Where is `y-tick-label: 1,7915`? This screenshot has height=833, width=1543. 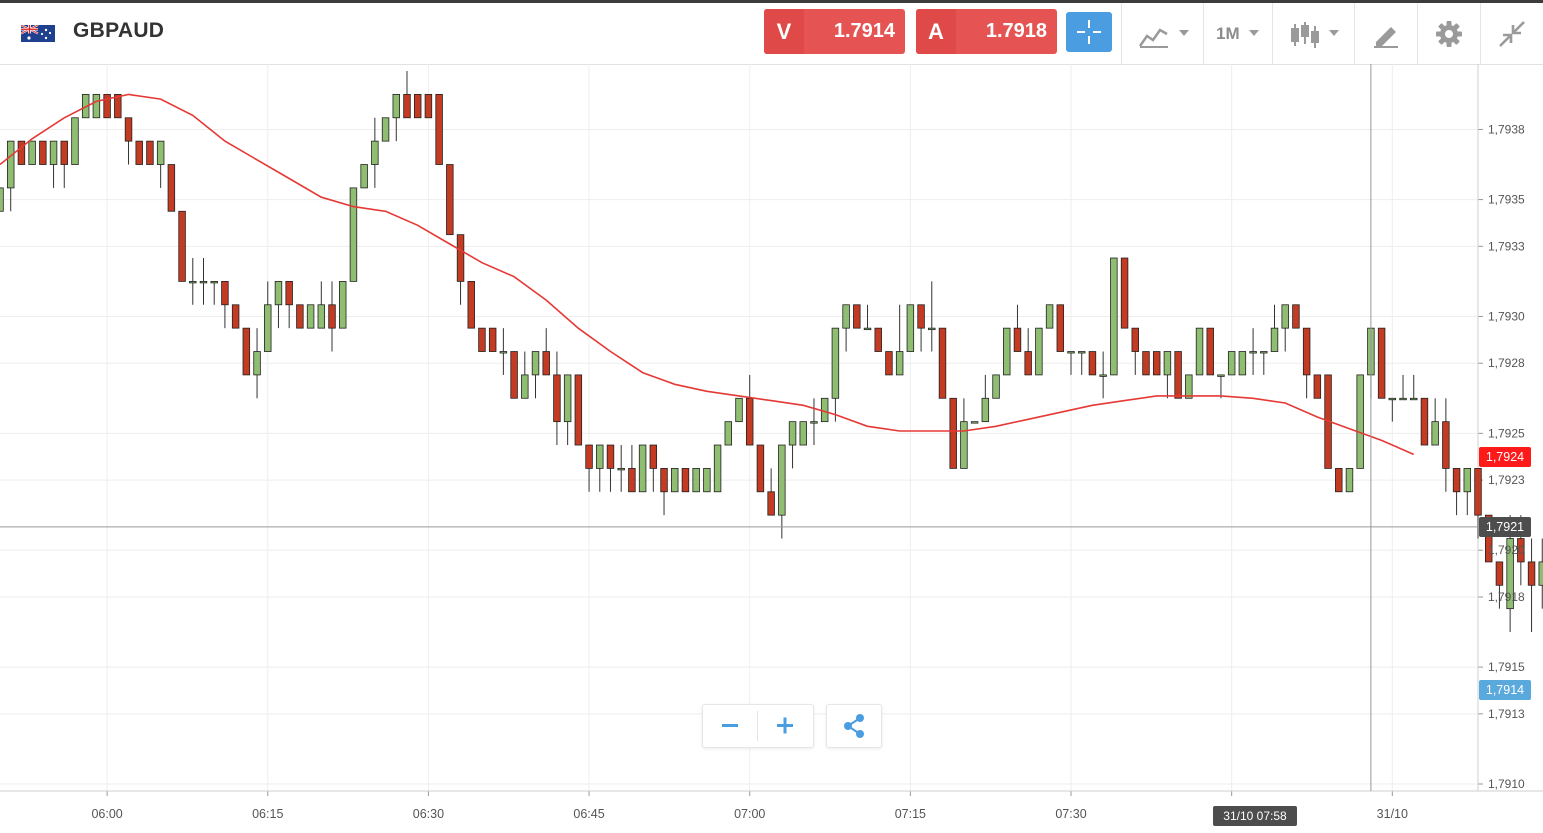 y-tick-label: 1,7915 is located at coordinates (1506, 667).